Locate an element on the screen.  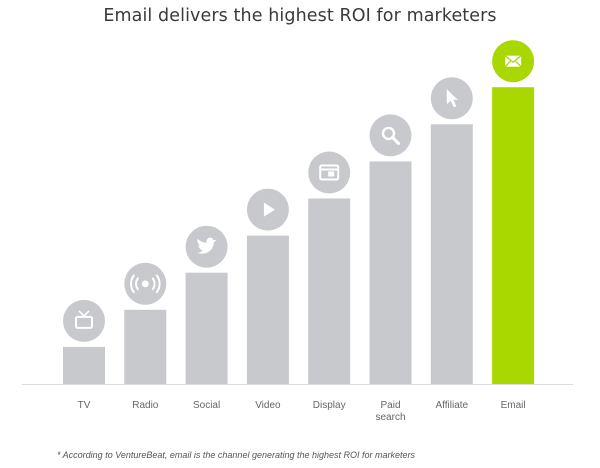
bar-display is located at coordinates (329, 291).